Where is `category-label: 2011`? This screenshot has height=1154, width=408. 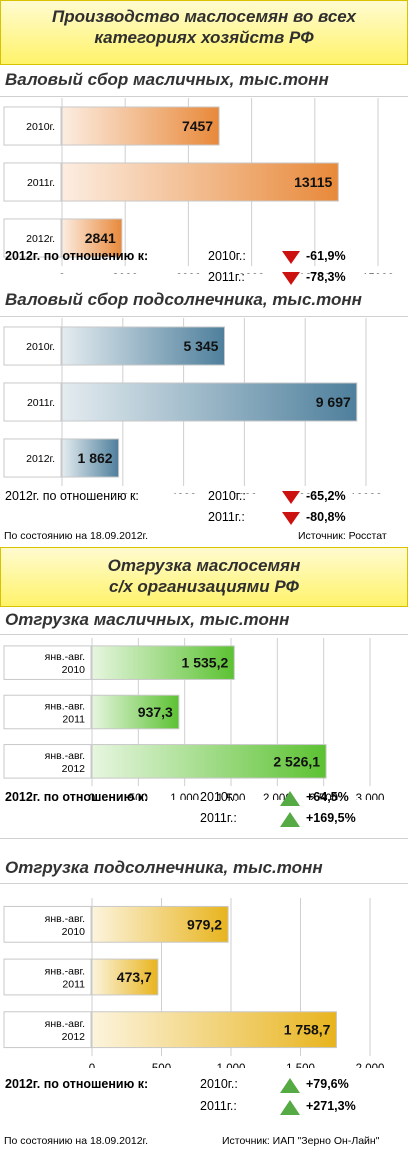 category-label: 2011 is located at coordinates (73, 985).